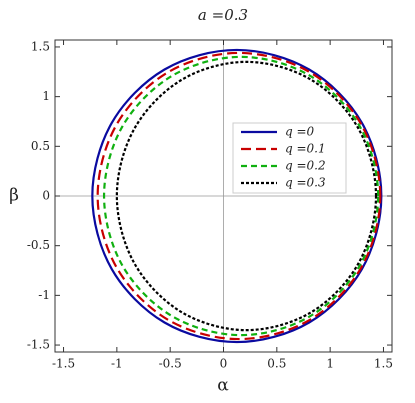  I want to click on x-tick-label: 0.5, so click(276, 364).